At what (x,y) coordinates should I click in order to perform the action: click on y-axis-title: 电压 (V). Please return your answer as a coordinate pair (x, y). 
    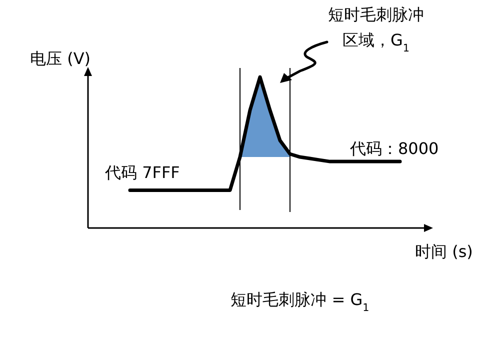
    Looking at the image, I should click on (60, 58).